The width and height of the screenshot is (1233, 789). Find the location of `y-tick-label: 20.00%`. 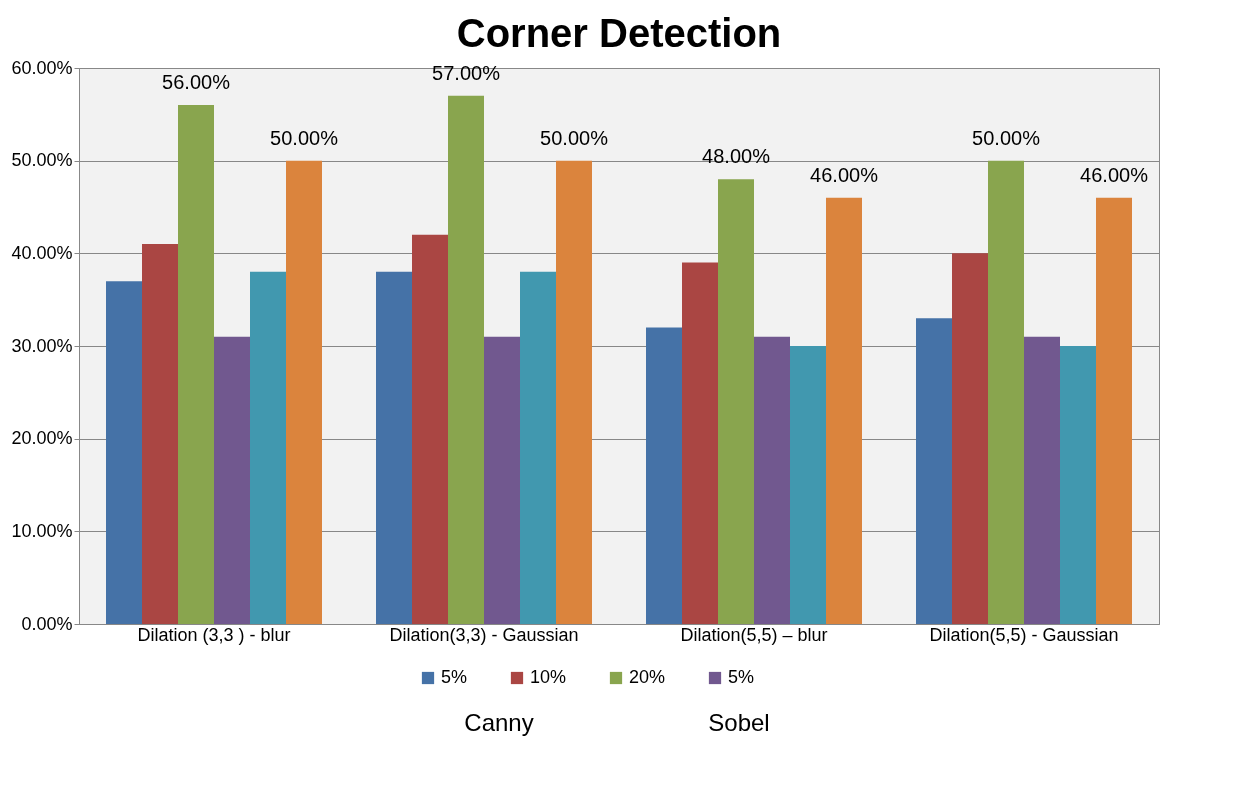

y-tick-label: 20.00% is located at coordinates (42, 438).